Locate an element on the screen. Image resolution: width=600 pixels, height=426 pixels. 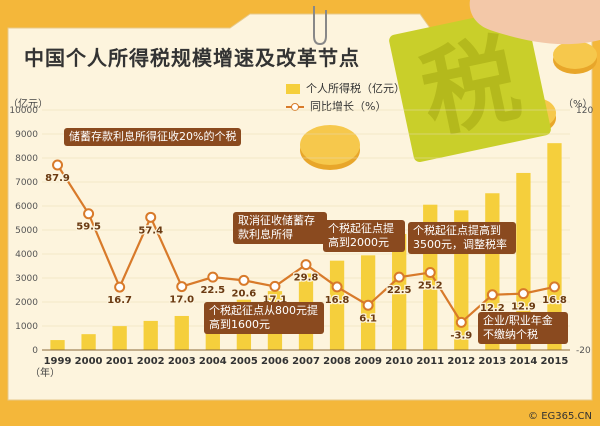
x-tick-label: 2002 is located at coordinates (151, 361).